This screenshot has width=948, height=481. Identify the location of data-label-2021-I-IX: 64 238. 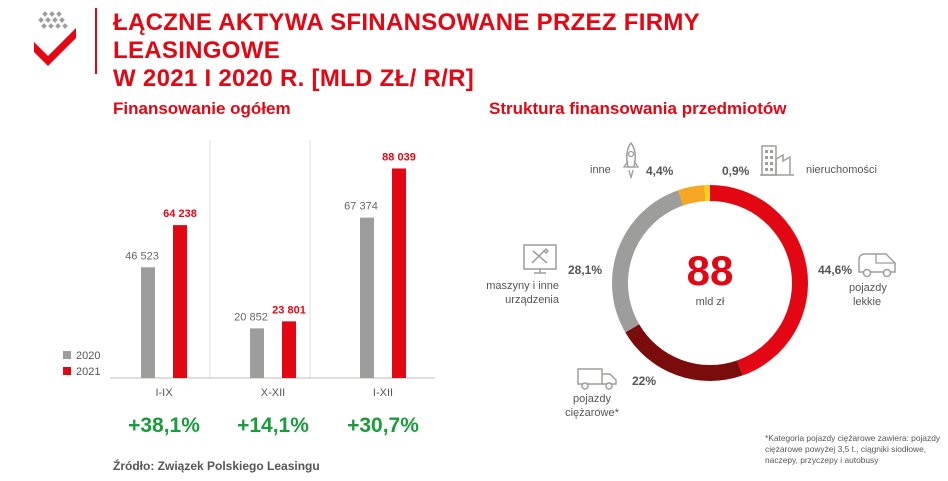
(180, 214).